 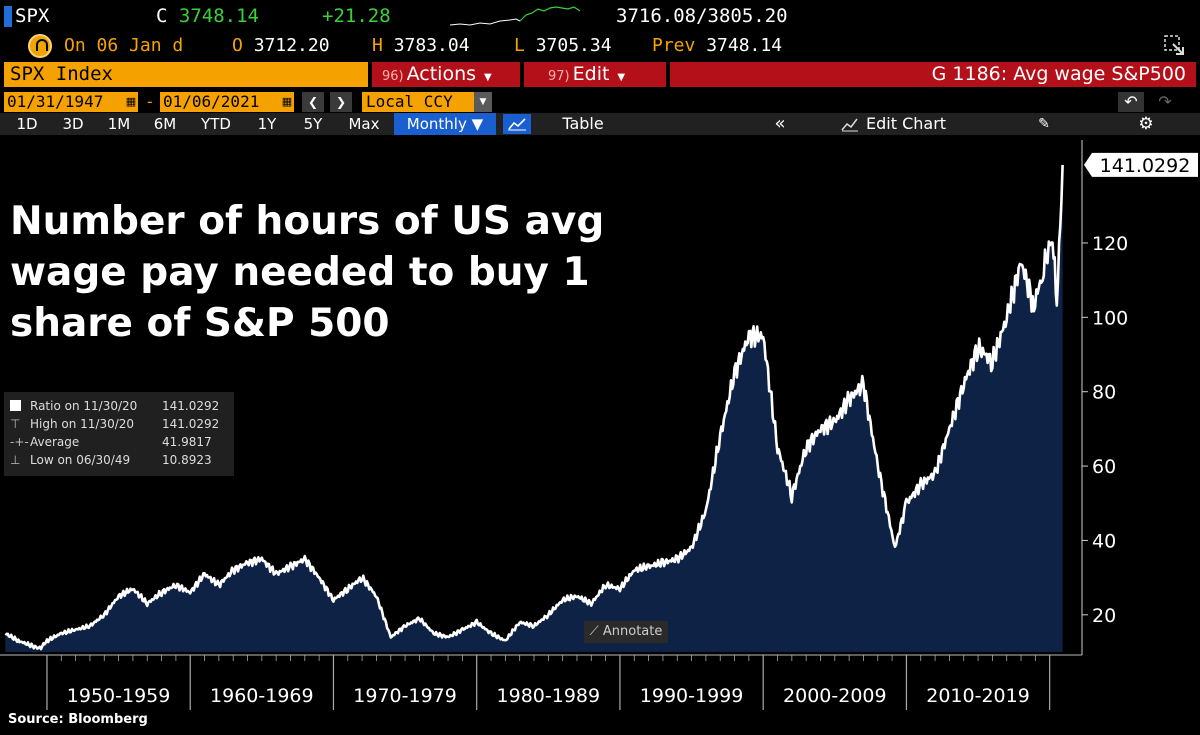 What do you see at coordinates (377, 45) in the screenshot?
I see `high-label: H` at bounding box center [377, 45].